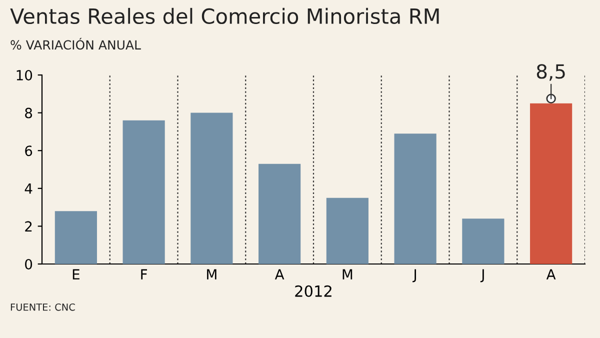  What do you see at coordinates (224, 16) in the screenshot?
I see `chart-title: Ventas Reales del Comercio Minorista RM` at bounding box center [224, 16].